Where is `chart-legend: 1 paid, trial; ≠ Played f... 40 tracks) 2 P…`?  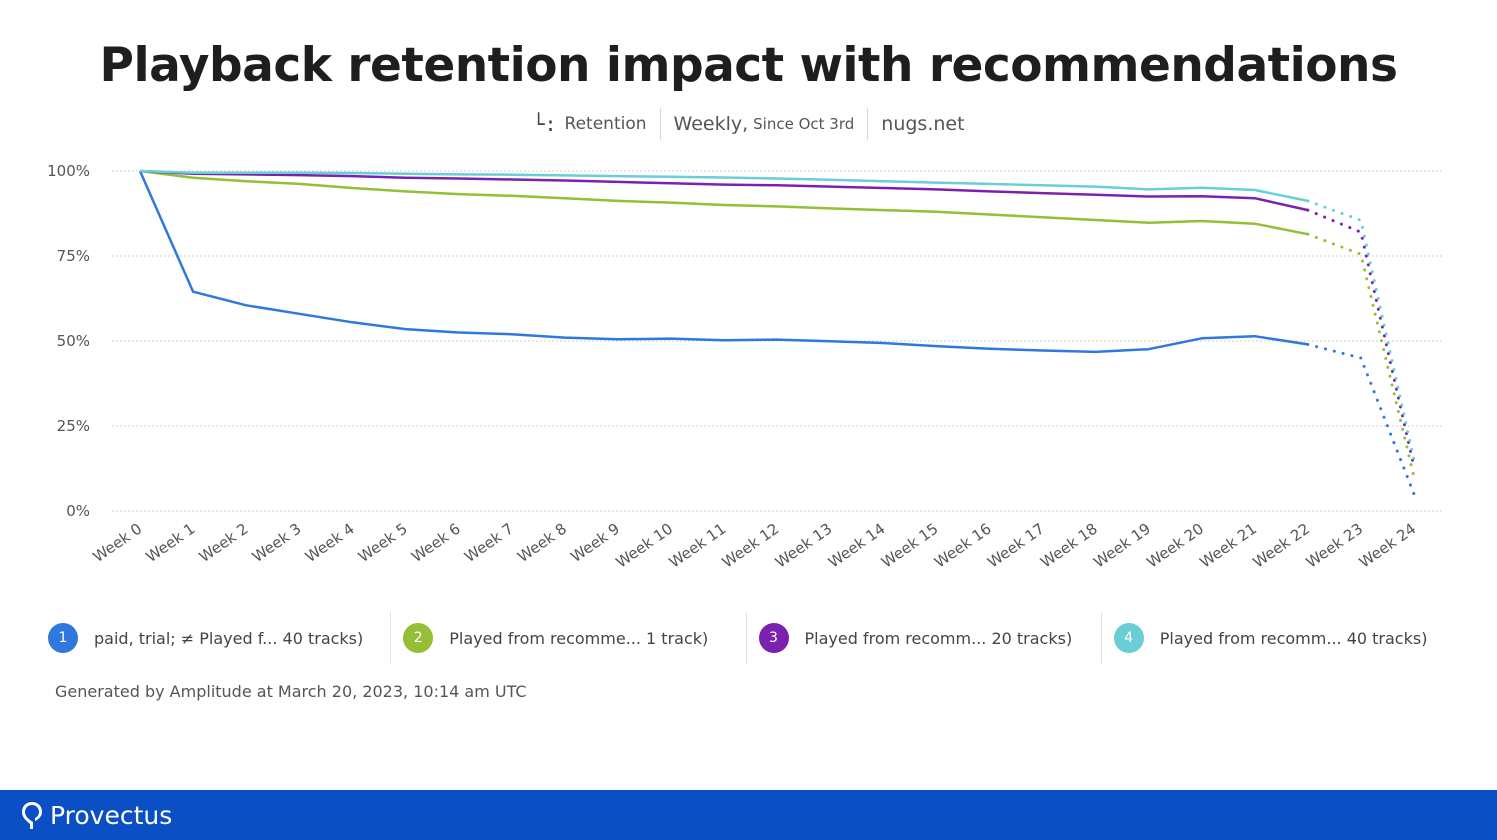
chart-legend: 1 paid, trial; ≠ Played f... 40 tracks) 2 P… is located at coordinates (746, 638).